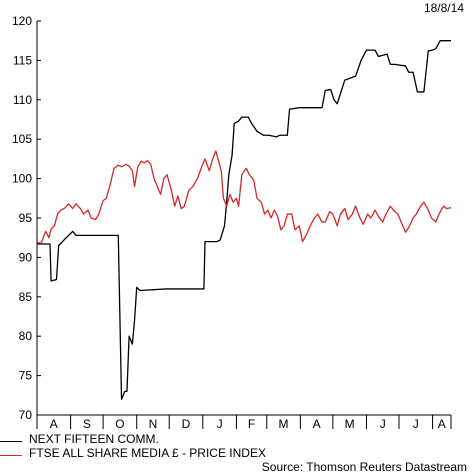 This screenshot has height=475, width=475. What do you see at coordinates (26, 376) in the screenshot?
I see `y-tick-label: 75` at bounding box center [26, 376].